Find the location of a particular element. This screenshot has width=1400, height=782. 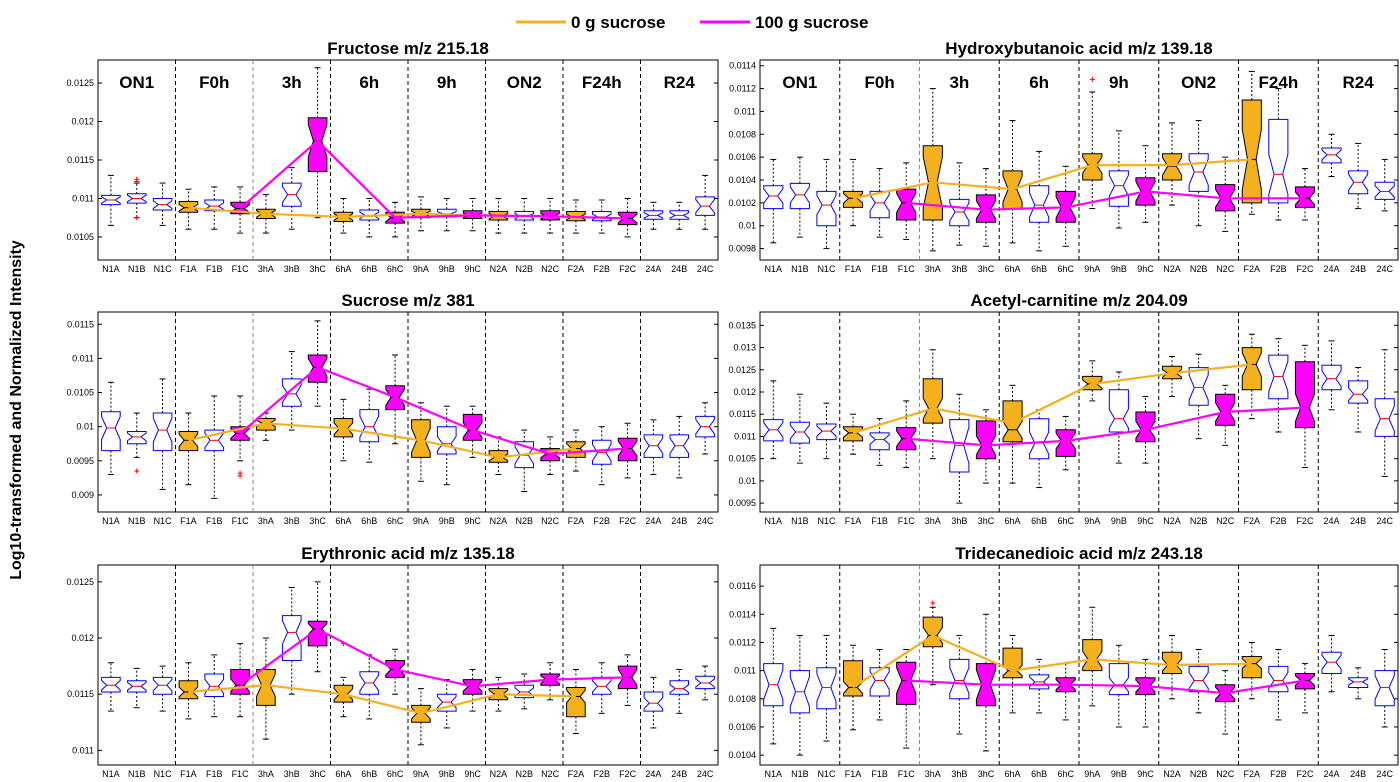

box-9hB is located at coordinates (1118, 417).